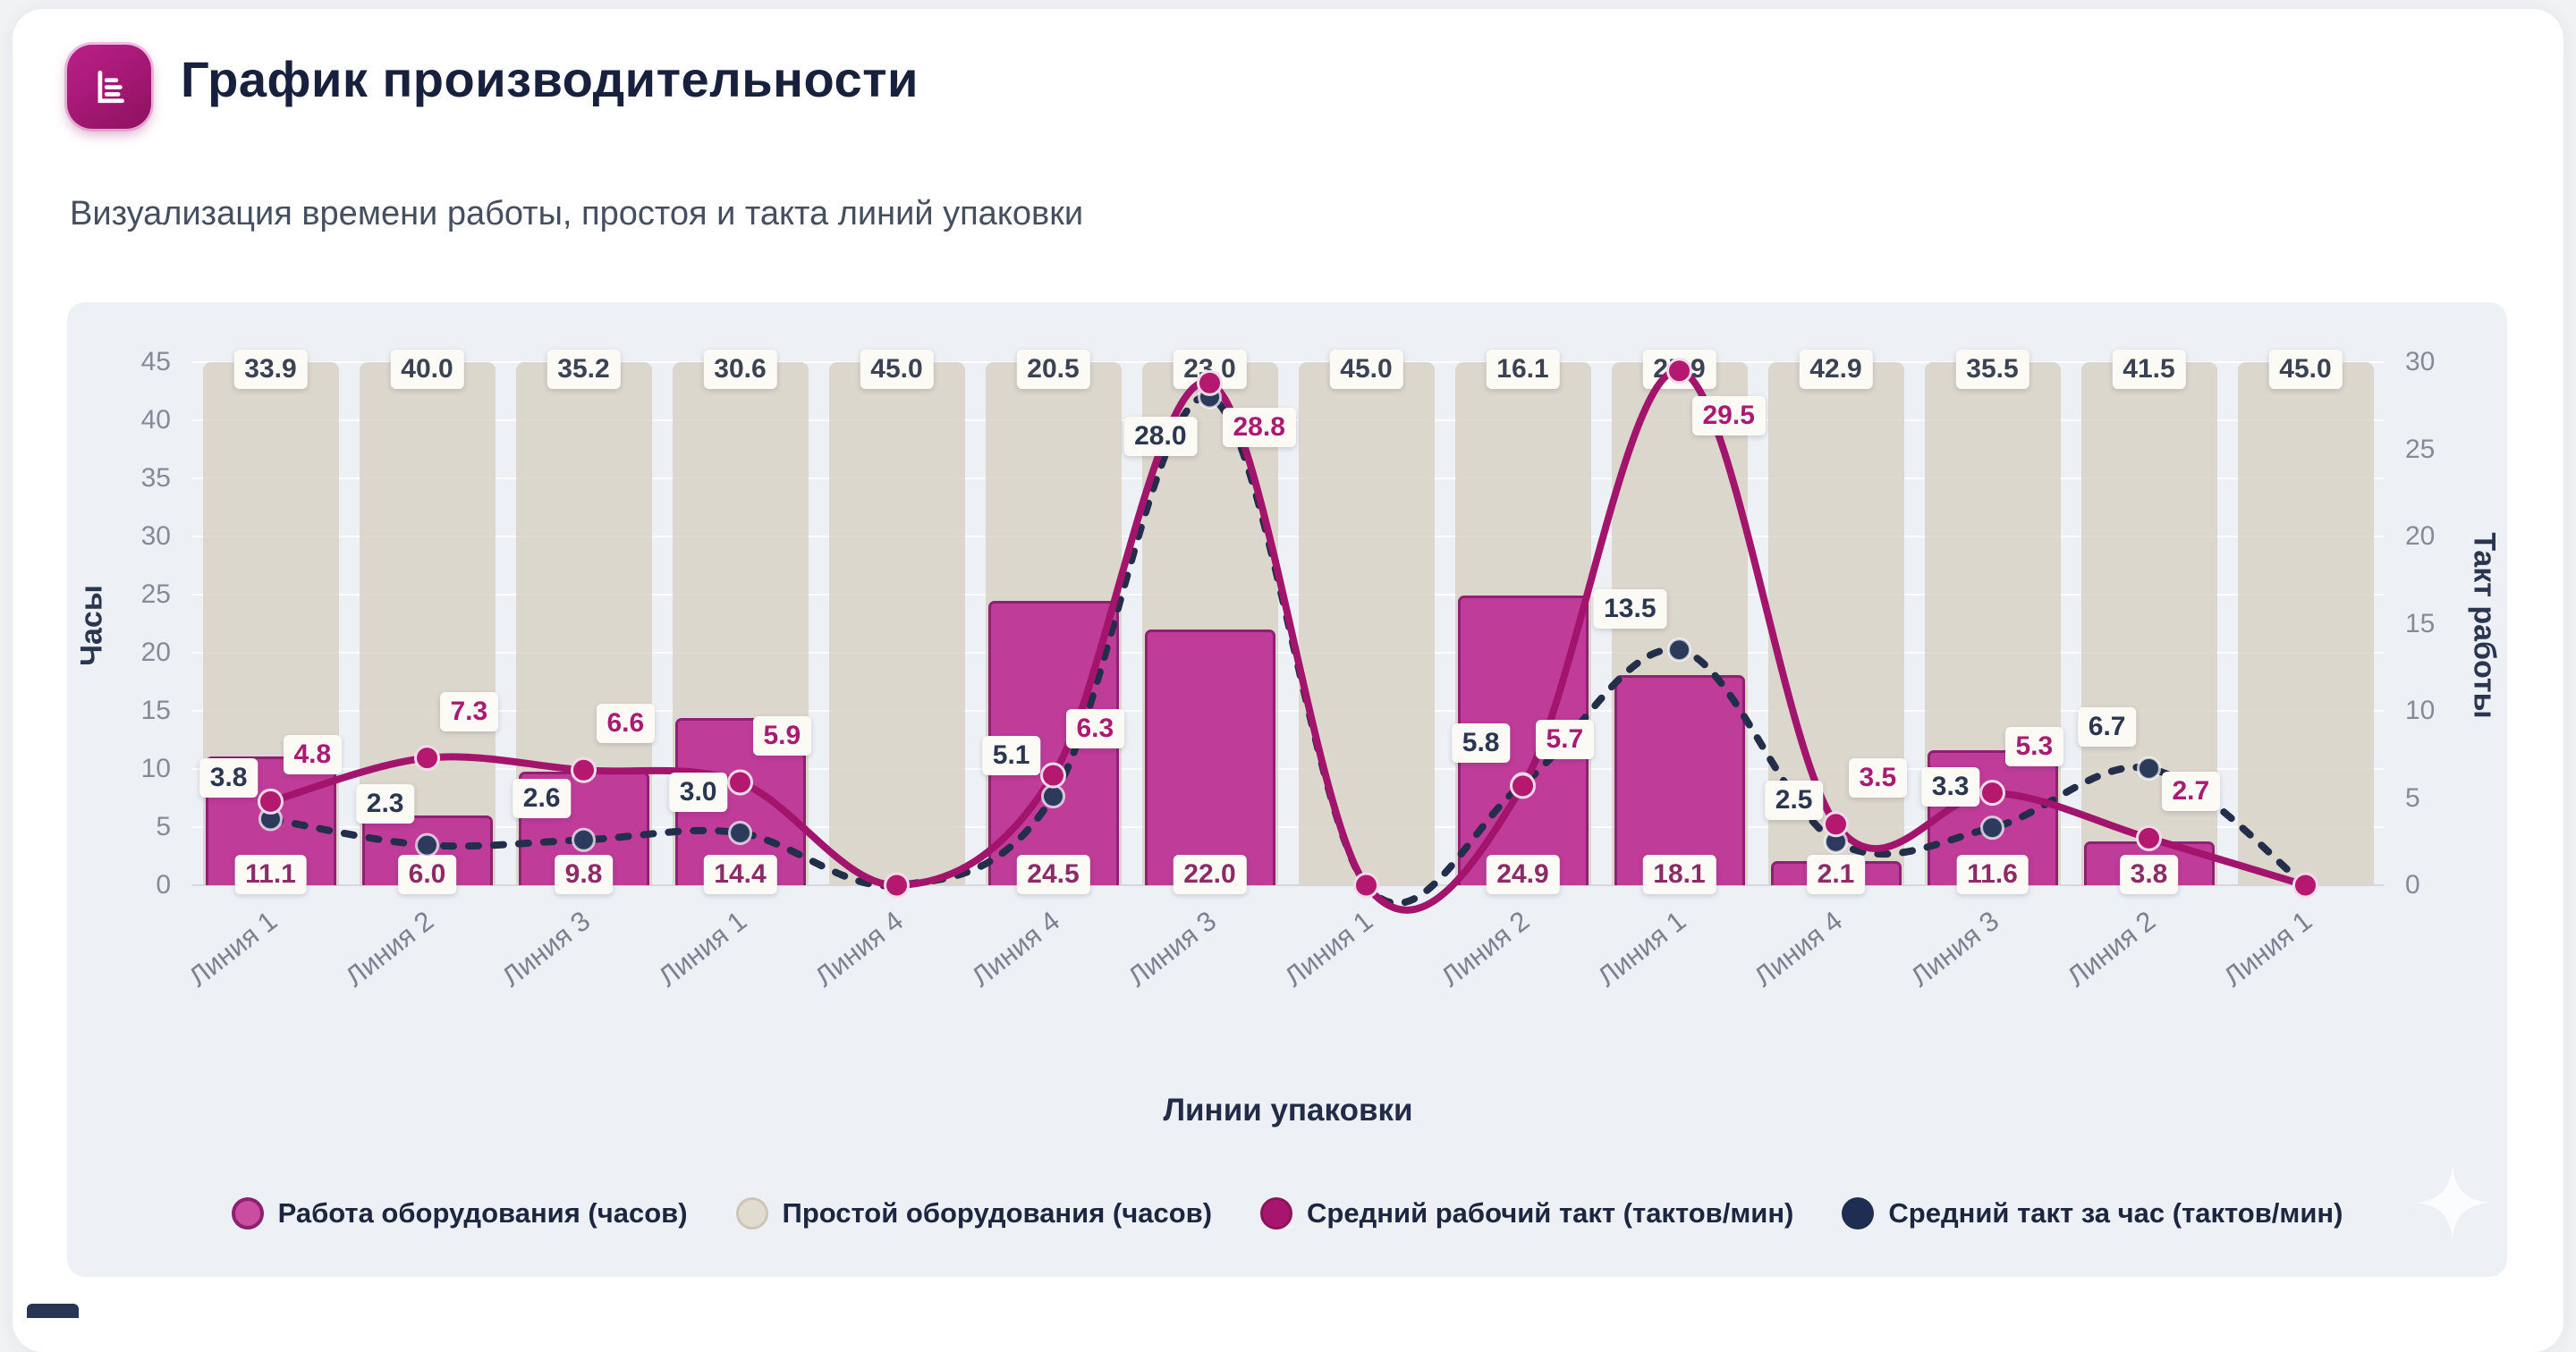 Image resolution: width=2576 pixels, height=1352 pixels. Describe the element at coordinates (2191, 792) in the screenshot. I see `avg-takt-value-label: 2.7` at that location.